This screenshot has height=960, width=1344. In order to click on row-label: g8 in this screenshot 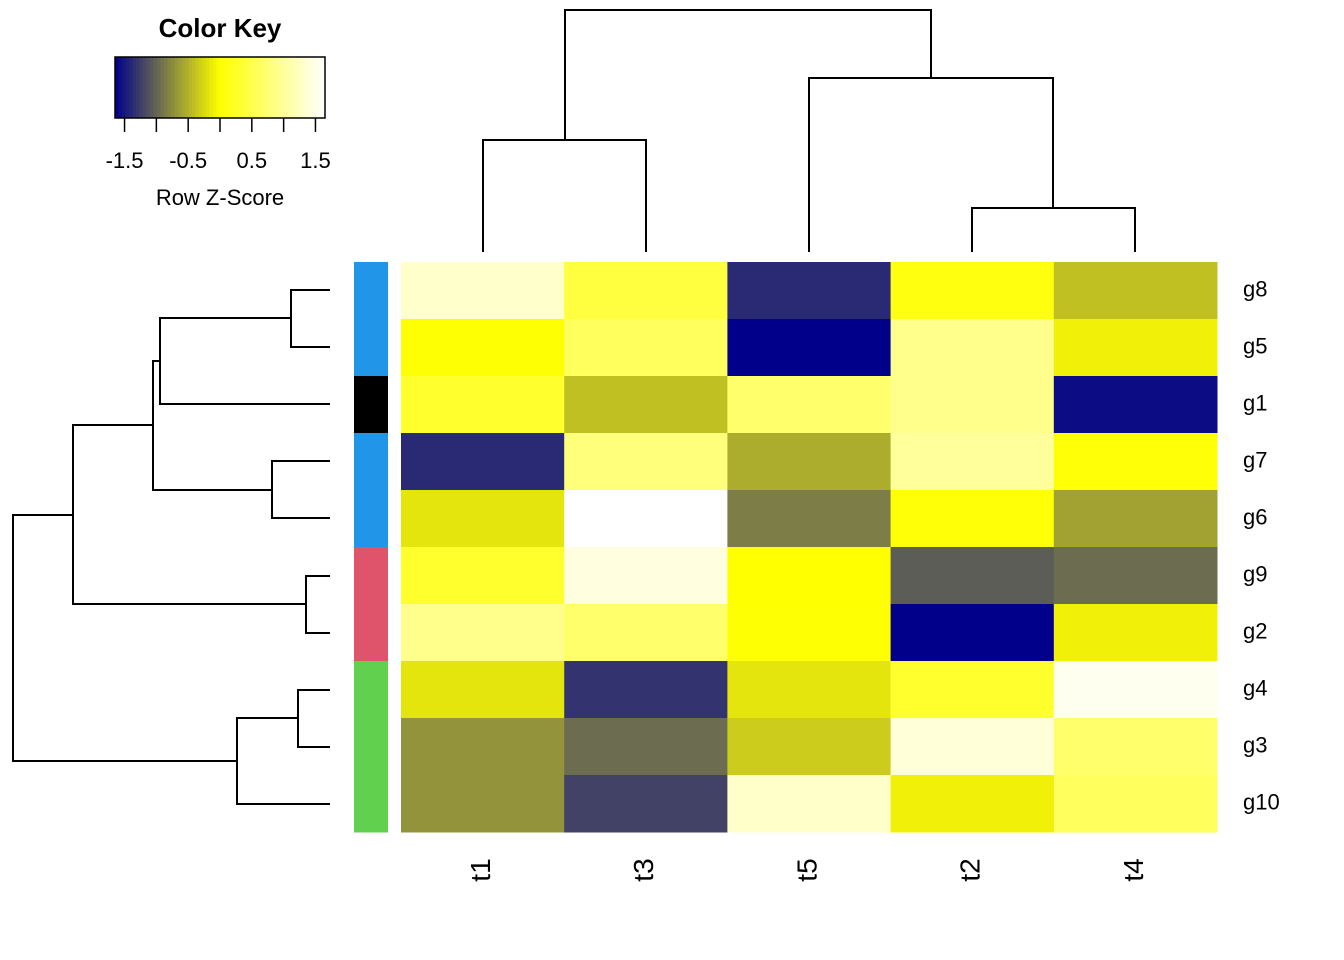, I will do `click(1255, 288)`.